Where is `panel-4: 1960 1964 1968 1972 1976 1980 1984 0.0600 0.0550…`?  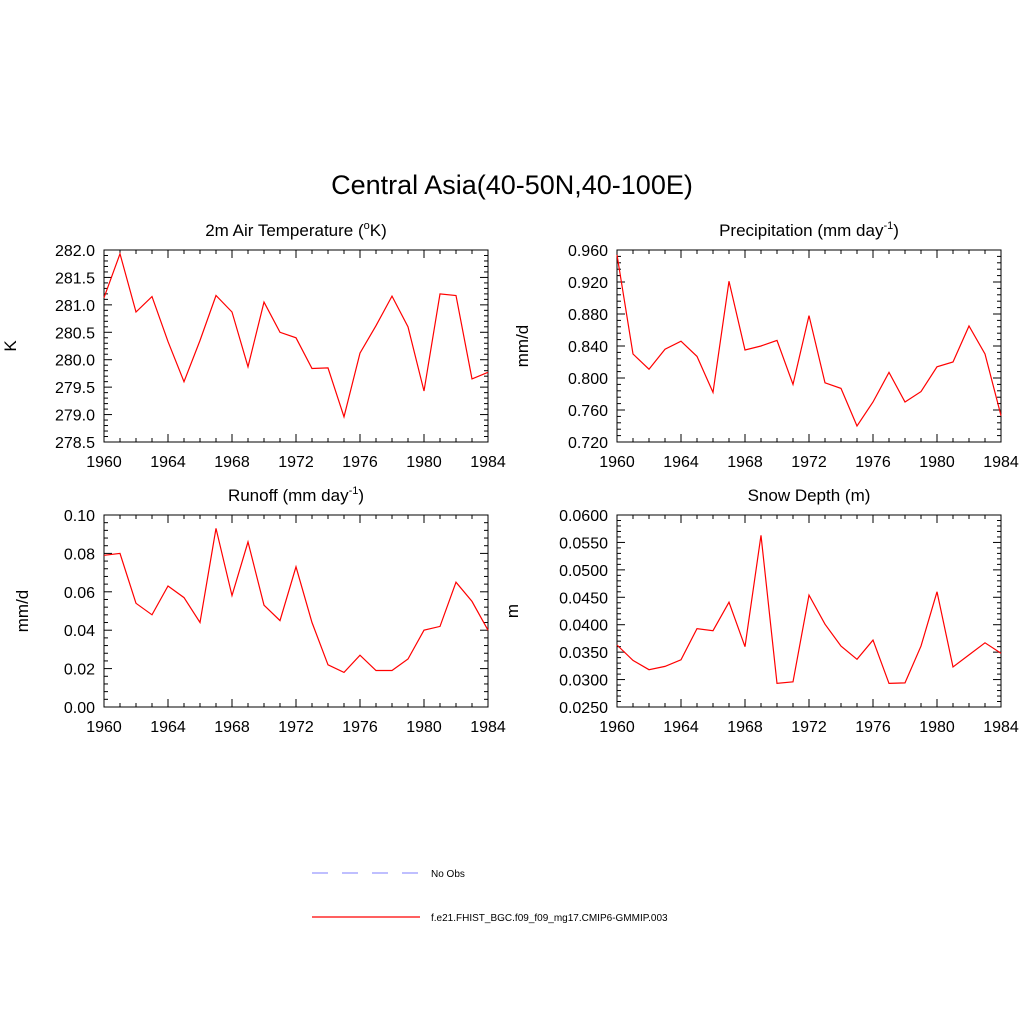
panel-4: 1960 1964 1968 1972 1976 1980 1984 0.0600 0.0550… is located at coordinates (761, 611).